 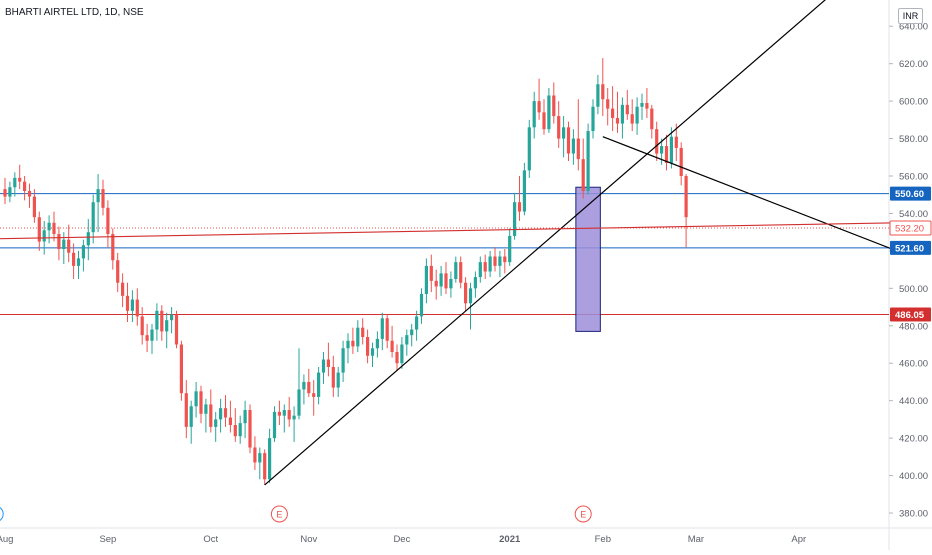 What do you see at coordinates (913, 214) in the screenshot?
I see `price-tick-label: 540.00` at bounding box center [913, 214].